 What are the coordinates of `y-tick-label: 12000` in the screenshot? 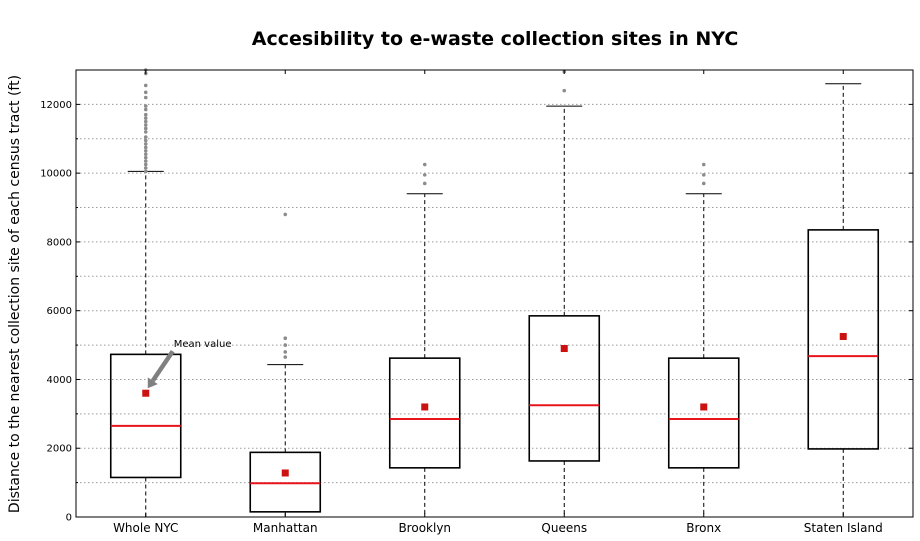 It's located at (56, 105).